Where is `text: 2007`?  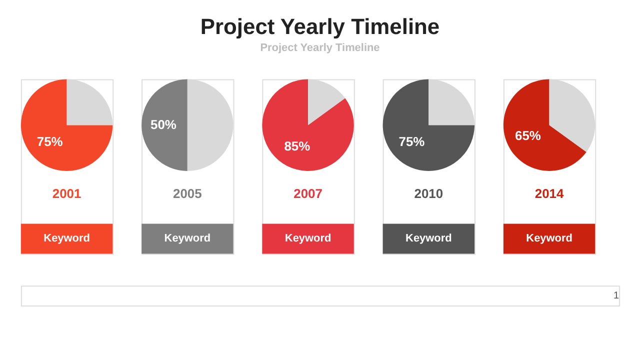 text: 2007 is located at coordinates (308, 193).